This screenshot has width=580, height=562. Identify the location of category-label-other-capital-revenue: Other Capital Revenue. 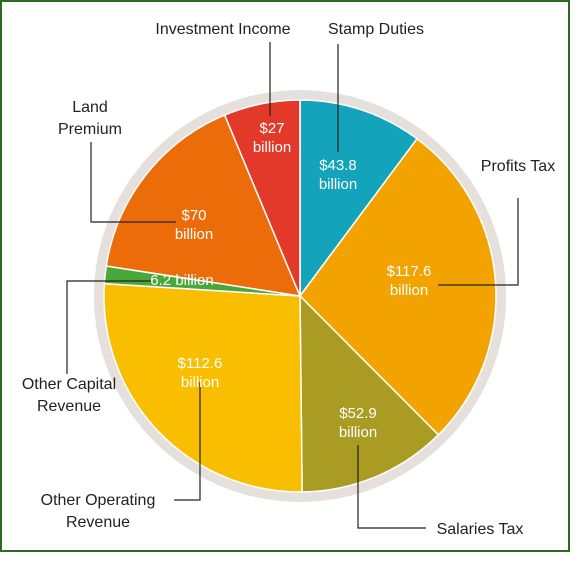
(69, 395).